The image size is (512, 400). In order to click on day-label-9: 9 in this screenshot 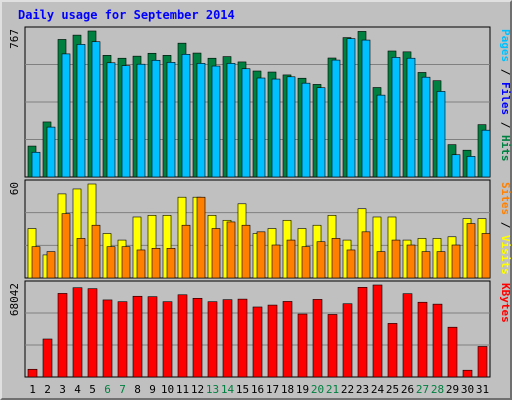, I will do `click(152, 389)`.